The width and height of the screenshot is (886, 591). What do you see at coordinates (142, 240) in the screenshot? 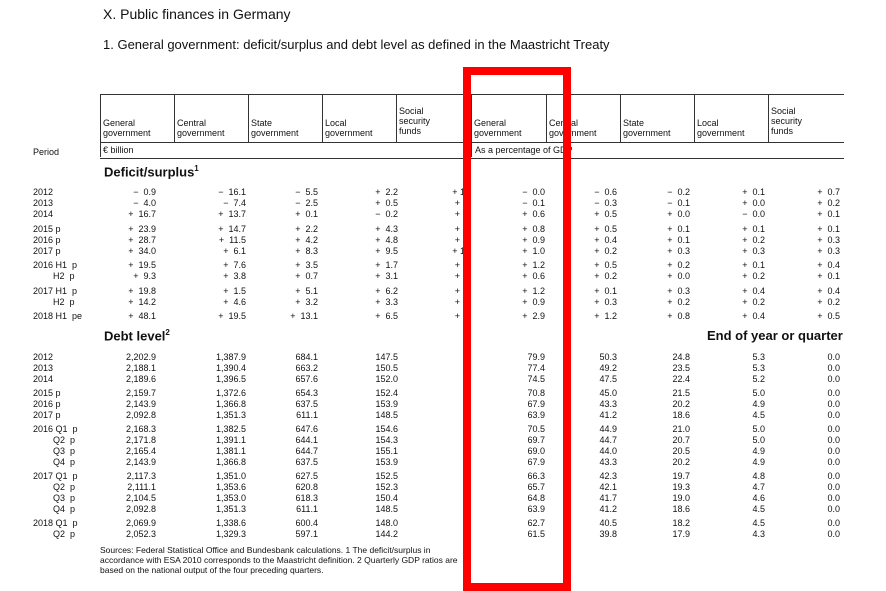
I see `table-cell: + 28.7` at bounding box center [142, 240].